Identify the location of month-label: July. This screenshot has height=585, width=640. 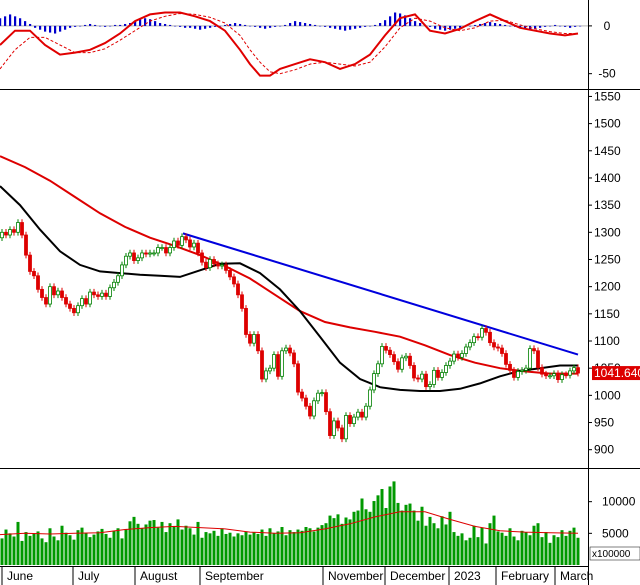
(88, 576).